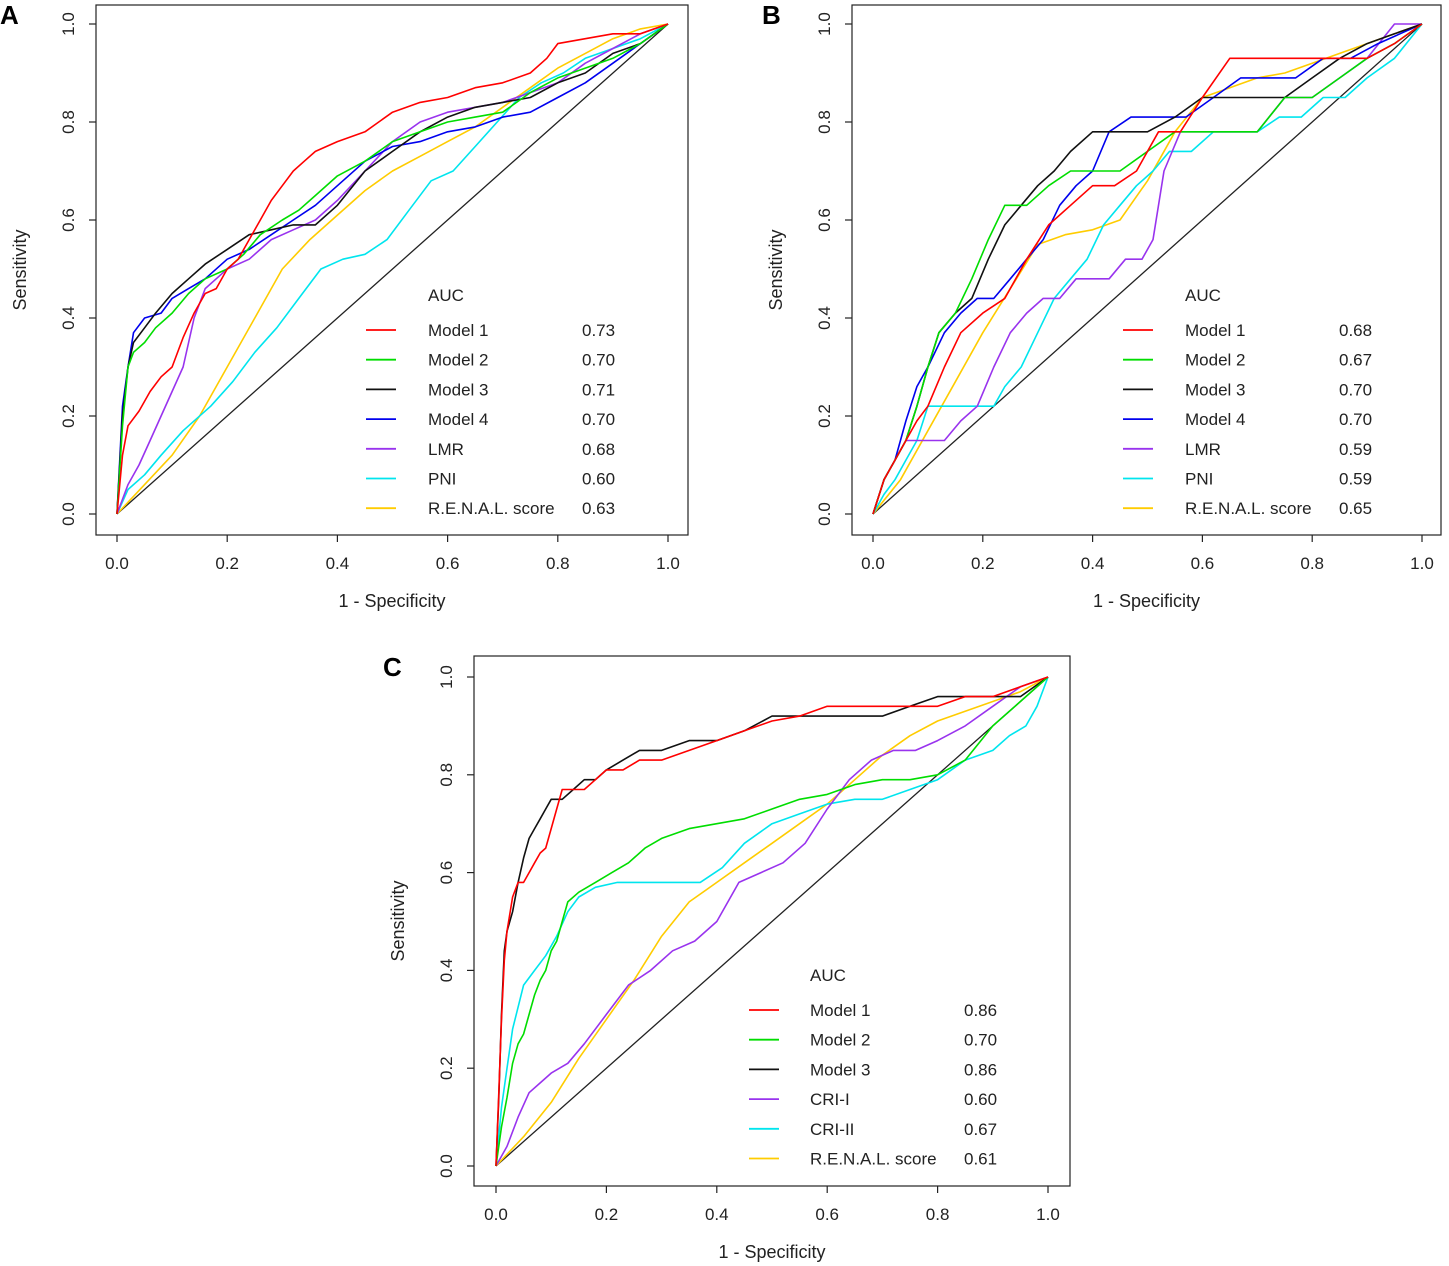 The image size is (1449, 1266). What do you see at coordinates (1093, 563) in the screenshot?
I see `x-tick-label-b: 0.4` at bounding box center [1093, 563].